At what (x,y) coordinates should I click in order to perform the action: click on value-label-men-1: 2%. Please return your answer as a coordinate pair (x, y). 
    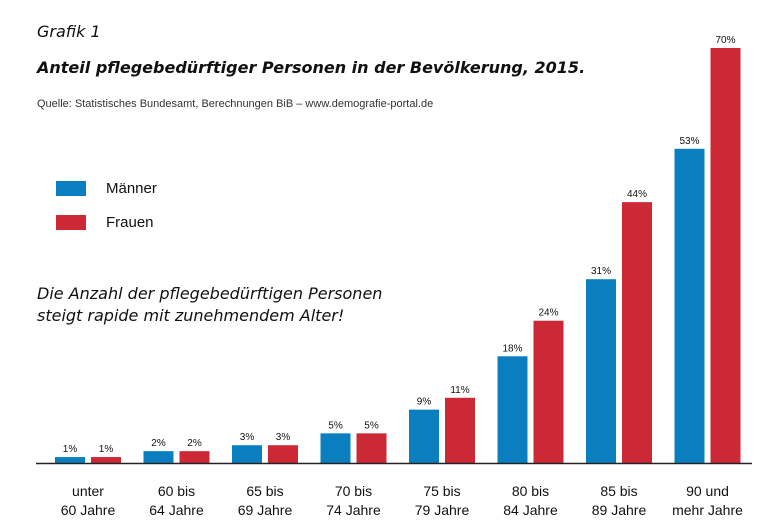
    Looking at the image, I should click on (158, 443).